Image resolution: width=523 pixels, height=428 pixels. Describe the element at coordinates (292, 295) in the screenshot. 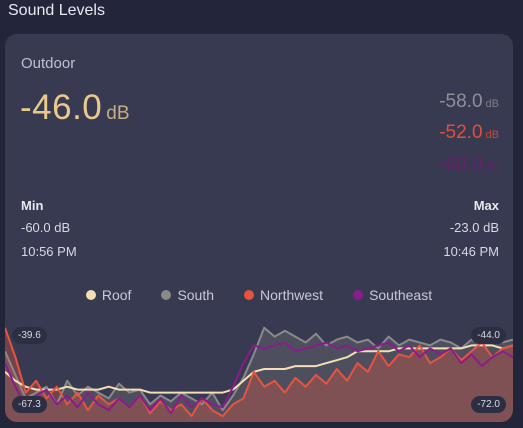

I see `legend-label: Northwest` at that location.